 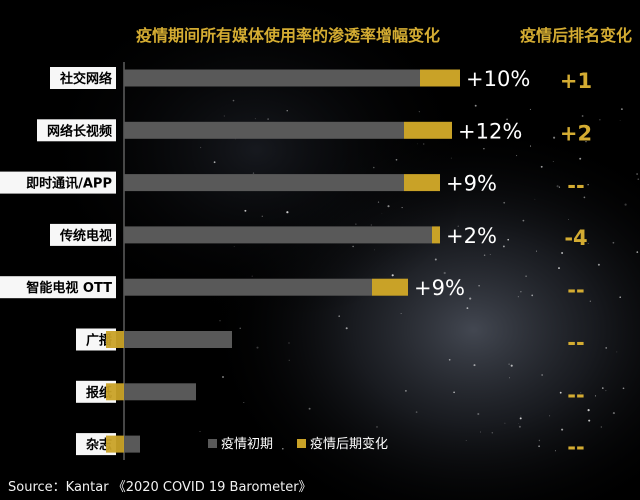 What do you see at coordinates (99, 445) in the screenshot?
I see `category-label: 杂志` at bounding box center [99, 445].